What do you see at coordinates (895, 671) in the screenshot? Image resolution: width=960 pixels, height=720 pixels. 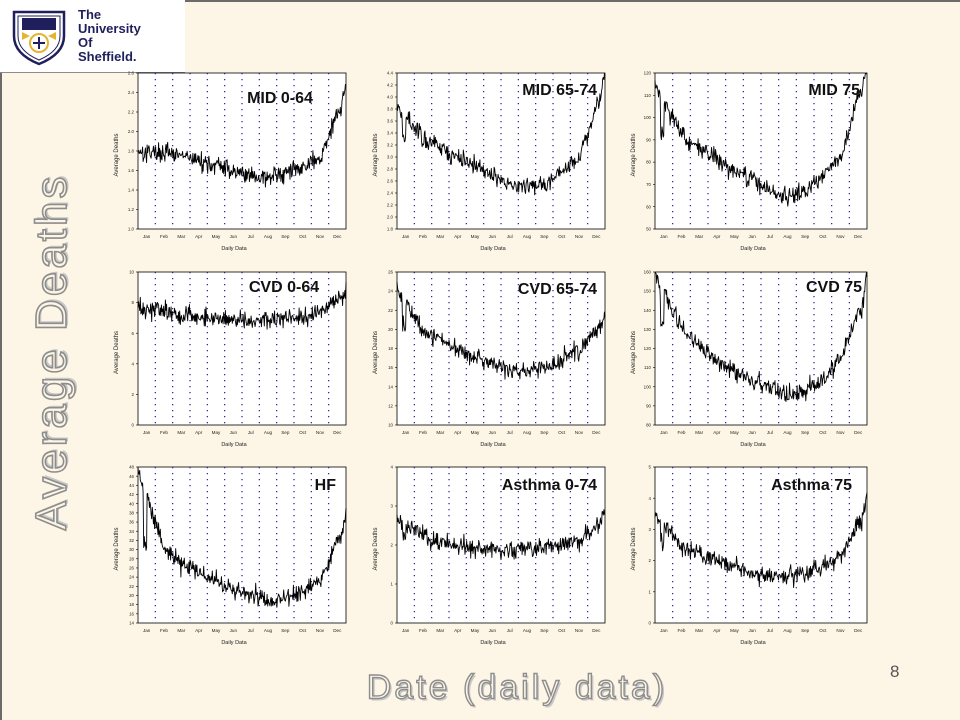 I see `page-number: 8` at bounding box center [895, 671].